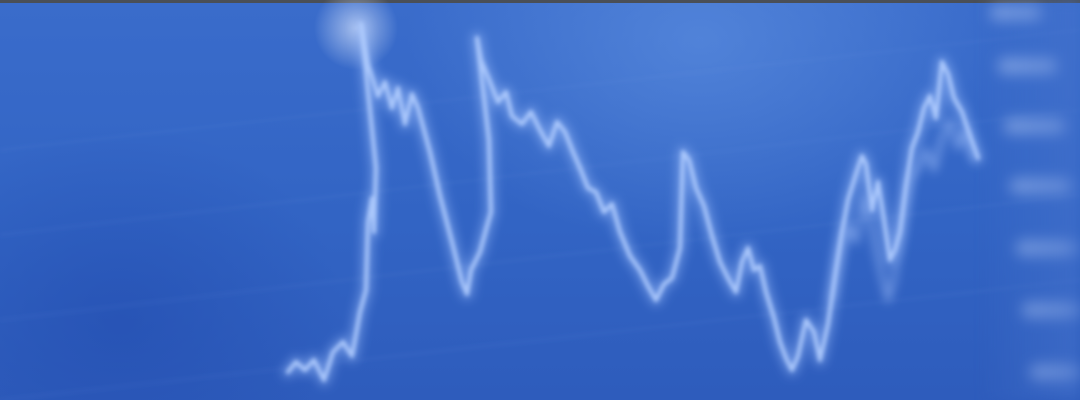 The image size is (1080, 400). Describe the element at coordinates (356, 35) in the screenshot. I see `peak-glow` at that location.